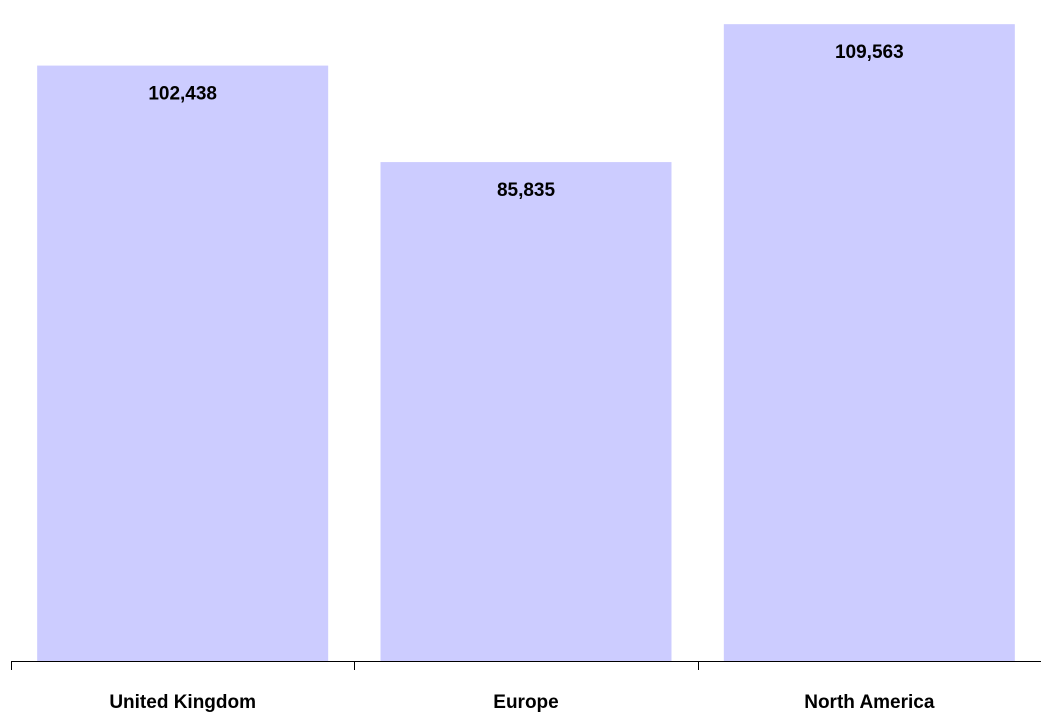  Describe the element at coordinates (526, 190) in the screenshot. I see `data-label: 85,835` at that location.